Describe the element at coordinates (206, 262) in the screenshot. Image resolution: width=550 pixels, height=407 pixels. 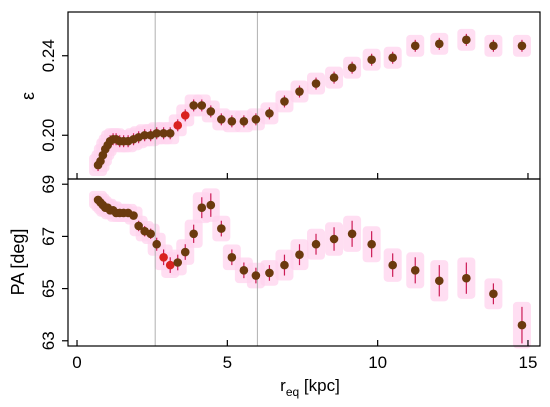
I see `bottom-reference-lines` at that location.